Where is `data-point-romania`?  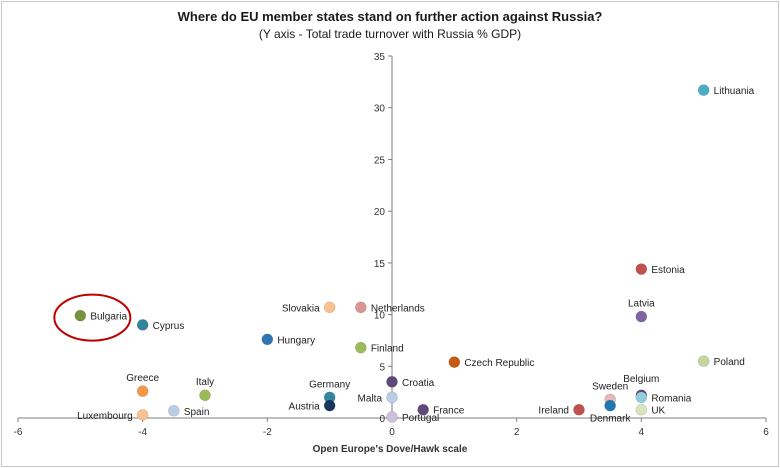 data-point-romania is located at coordinates (641, 397).